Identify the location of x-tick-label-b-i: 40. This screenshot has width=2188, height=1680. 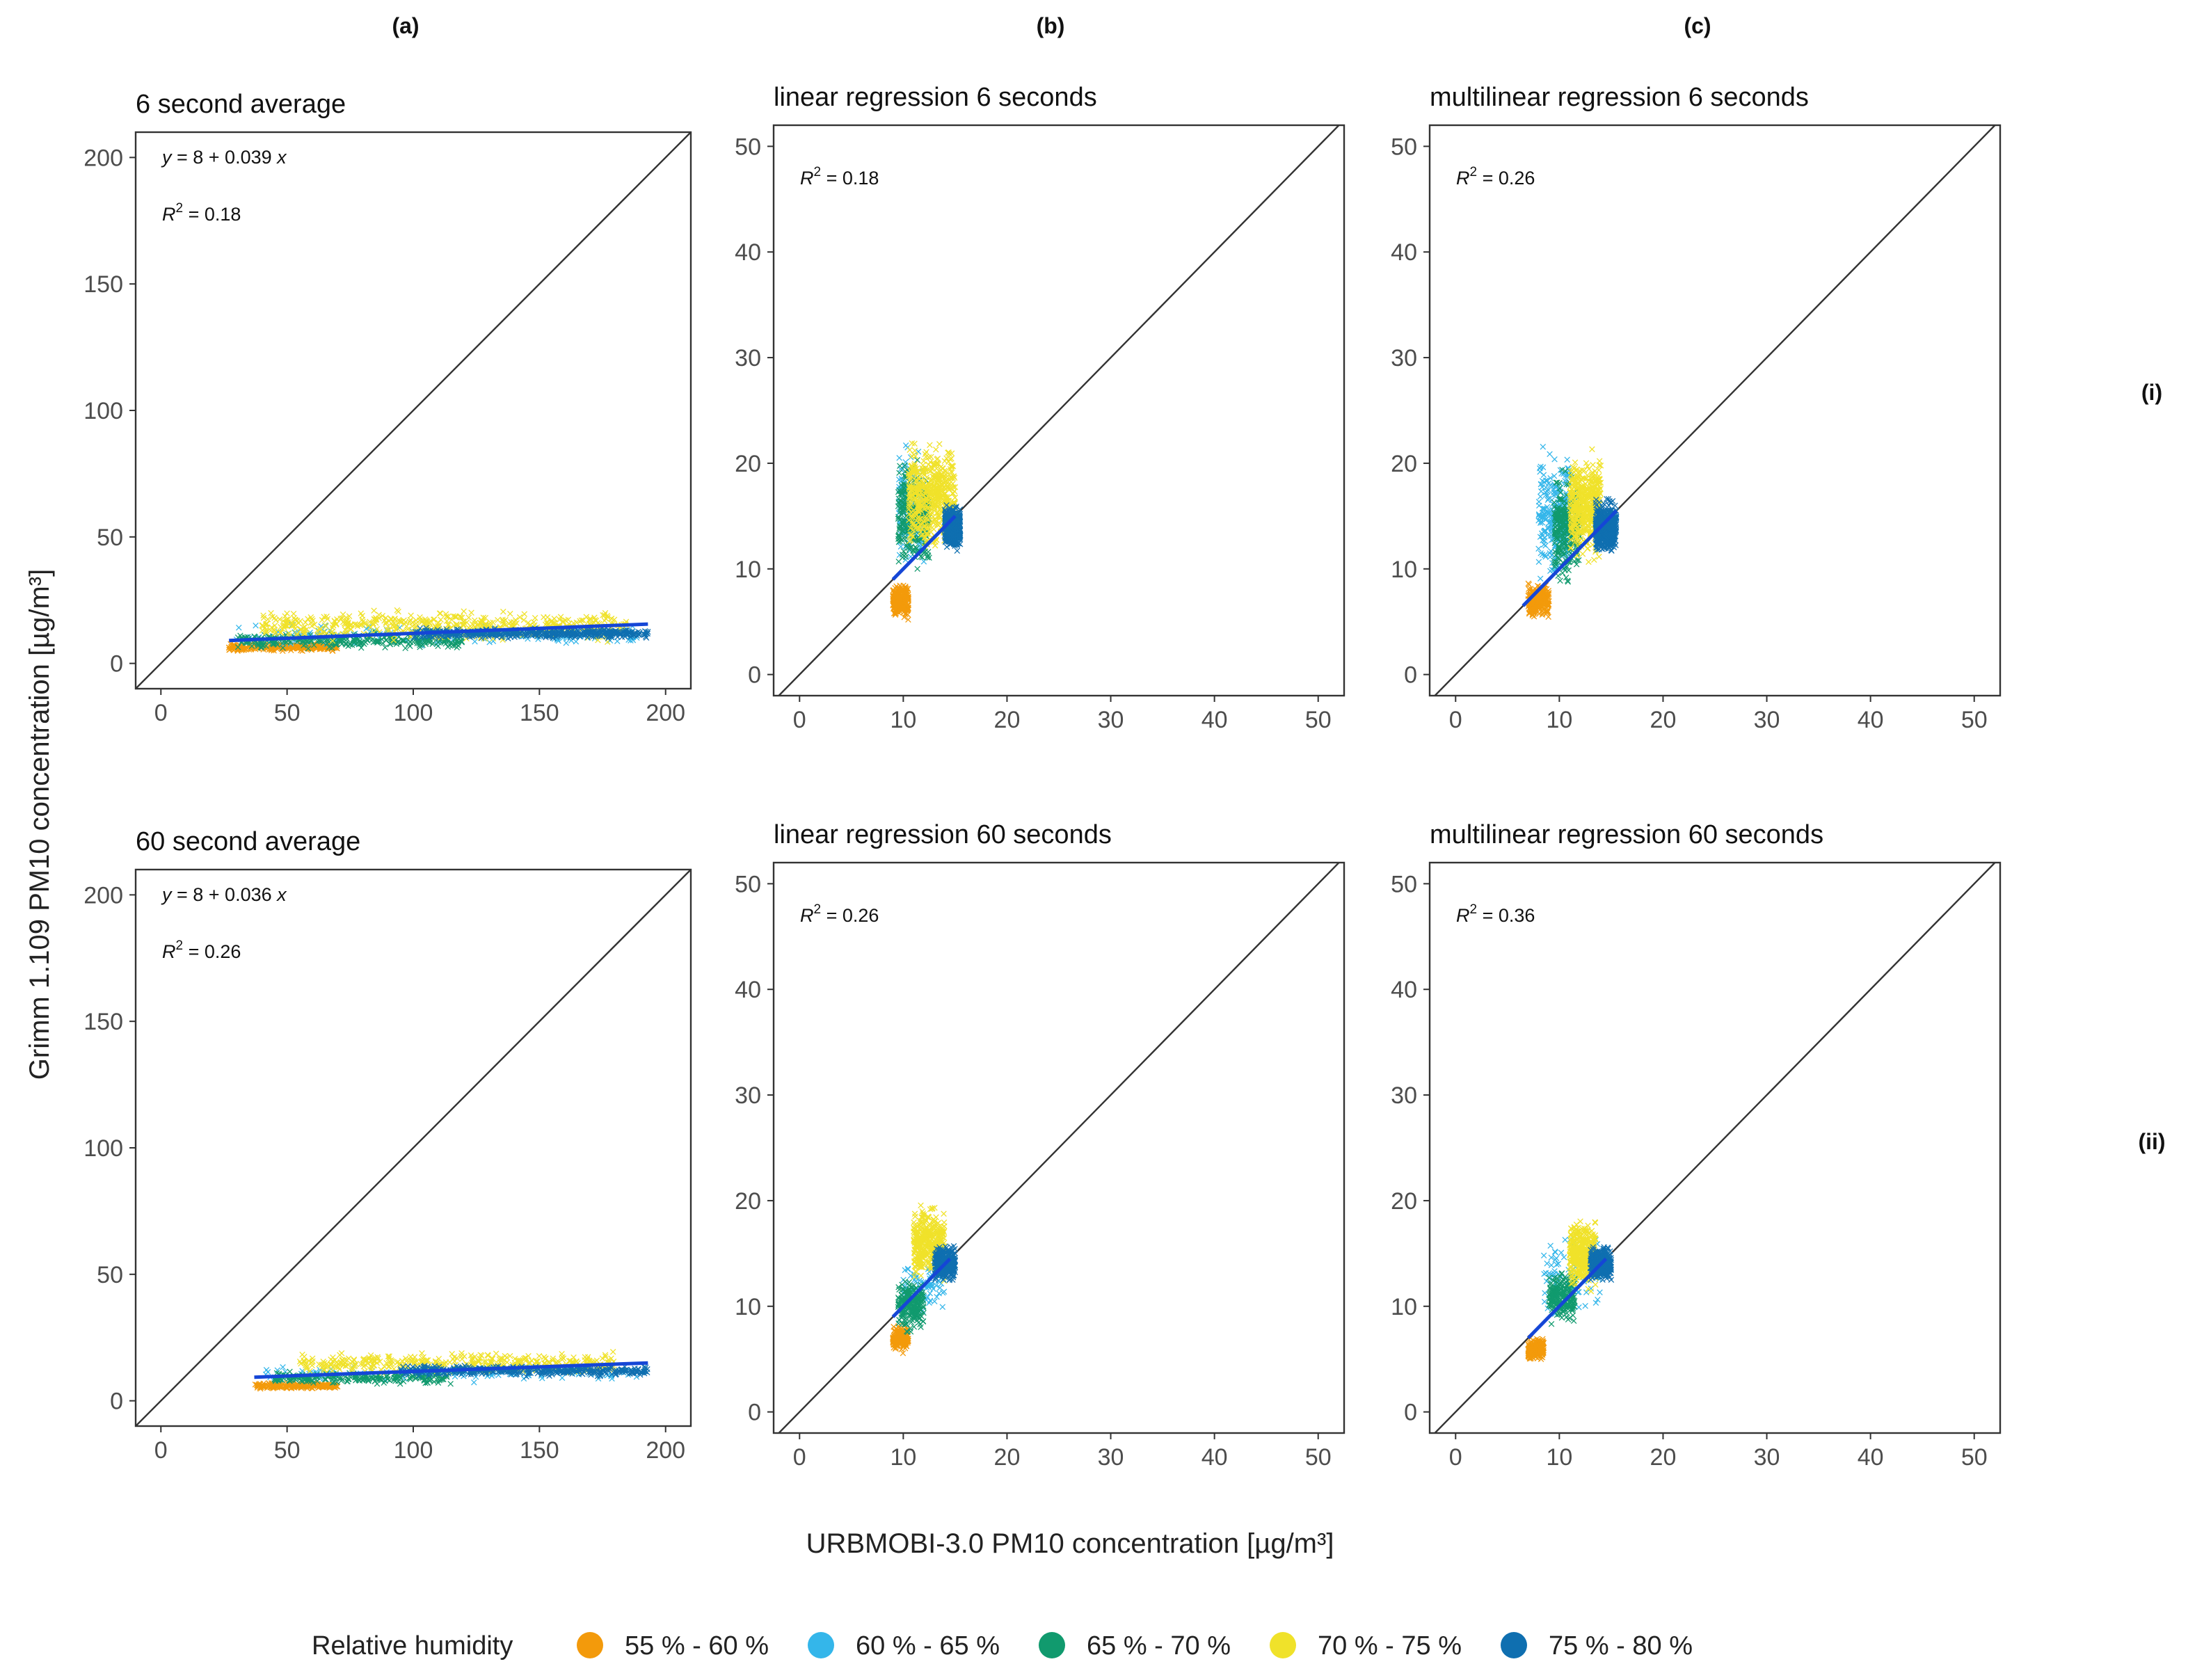
(1214, 720).